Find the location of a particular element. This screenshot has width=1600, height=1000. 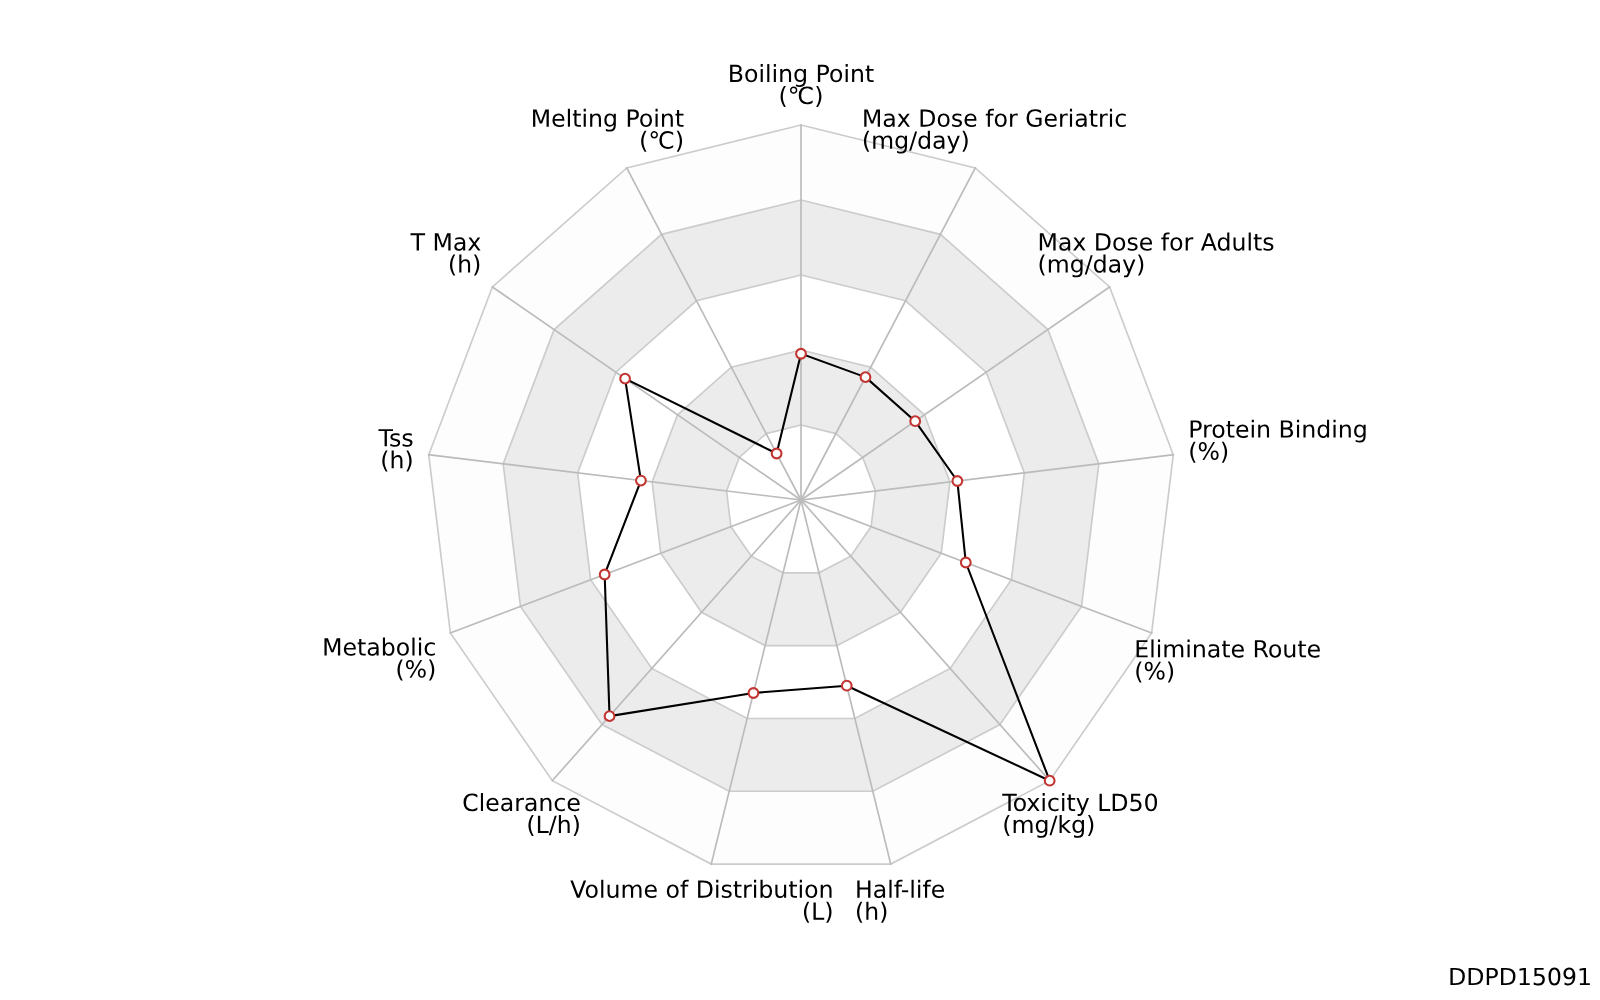

spoke-label: Tss (h) is located at coordinates (395, 450).